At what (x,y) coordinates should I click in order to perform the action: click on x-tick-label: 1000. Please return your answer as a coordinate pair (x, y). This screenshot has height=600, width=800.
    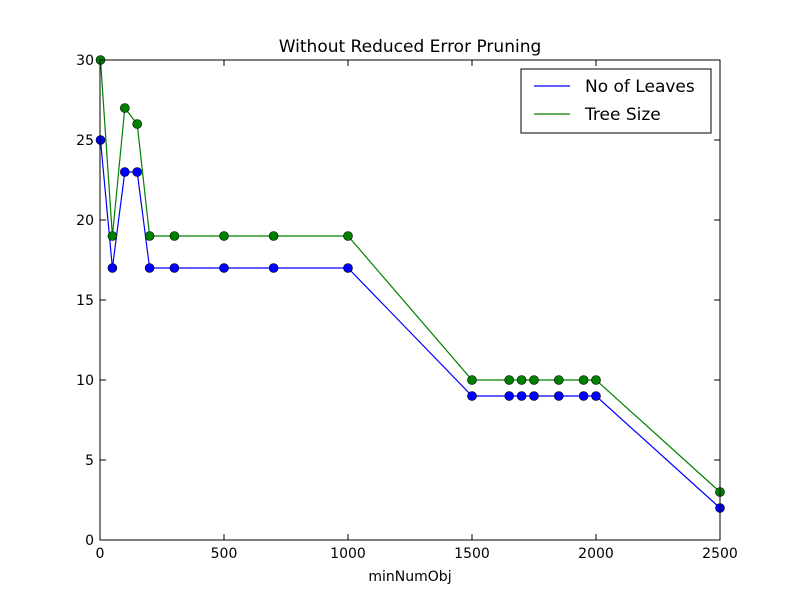
    Looking at the image, I should click on (348, 554).